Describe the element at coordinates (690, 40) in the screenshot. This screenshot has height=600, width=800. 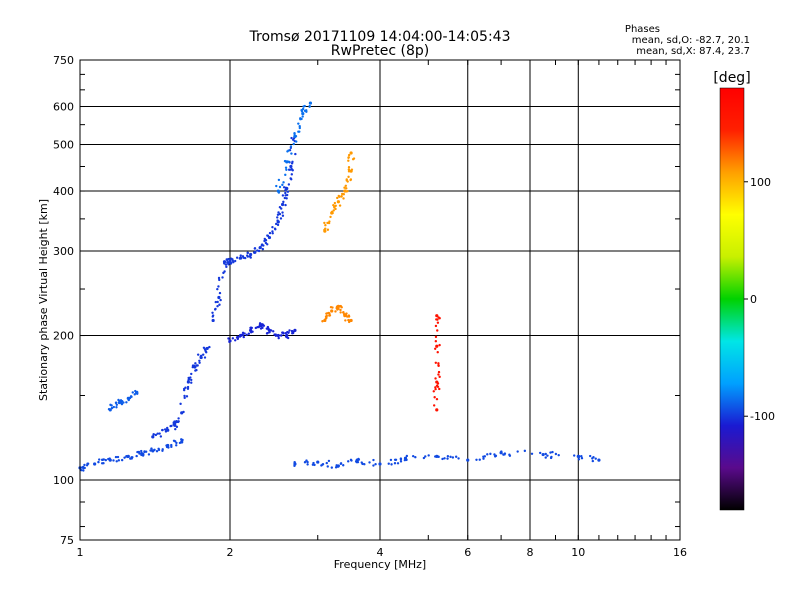
I see `phase-stats-o: mean, sd,O: -82.7, 20.1` at that location.